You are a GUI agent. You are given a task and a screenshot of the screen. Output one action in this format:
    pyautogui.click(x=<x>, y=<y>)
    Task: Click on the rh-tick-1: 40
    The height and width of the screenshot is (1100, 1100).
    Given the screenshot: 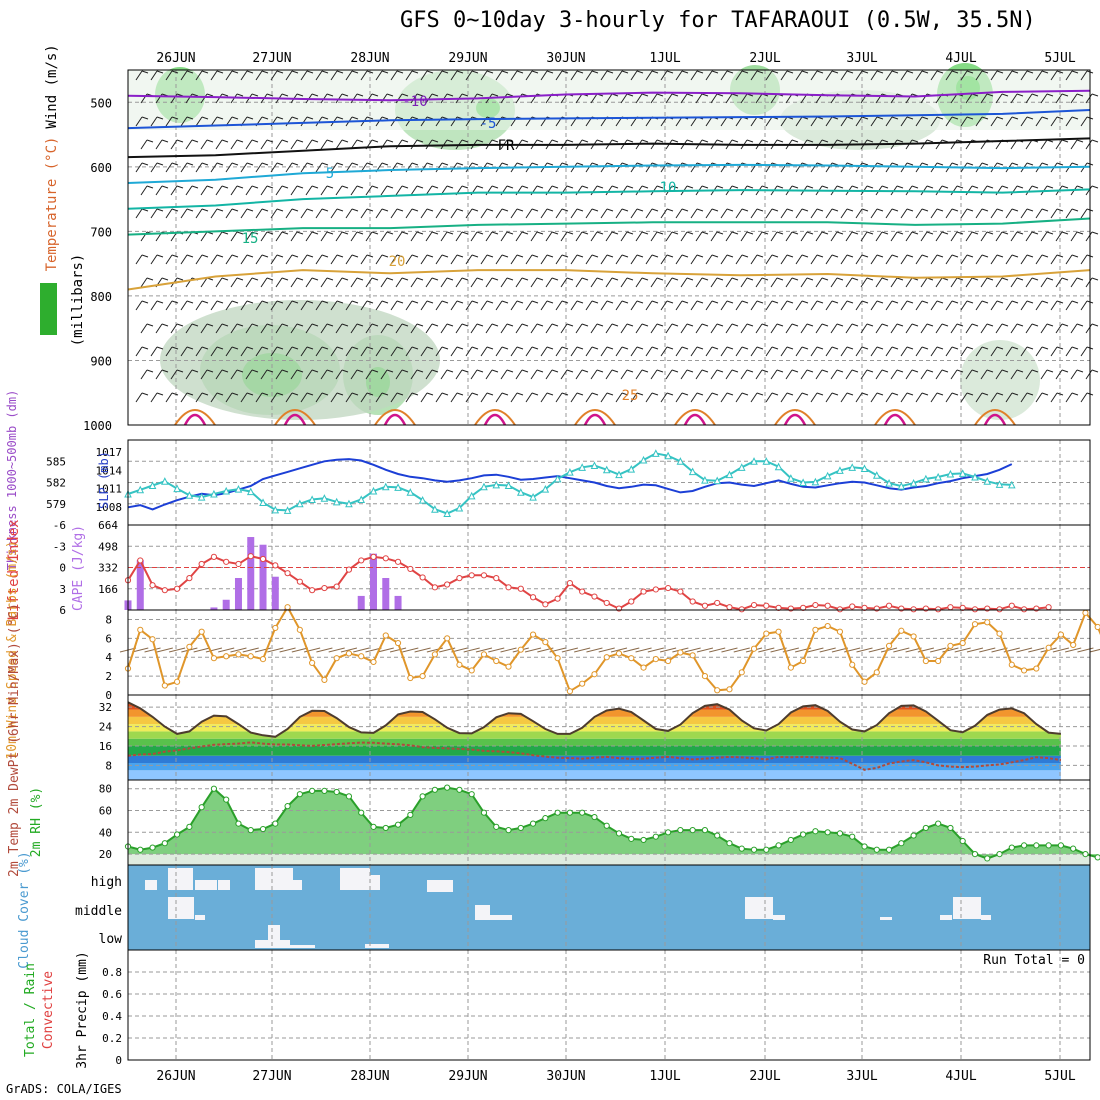 What is the action you would take?
    pyautogui.click(x=105, y=832)
    